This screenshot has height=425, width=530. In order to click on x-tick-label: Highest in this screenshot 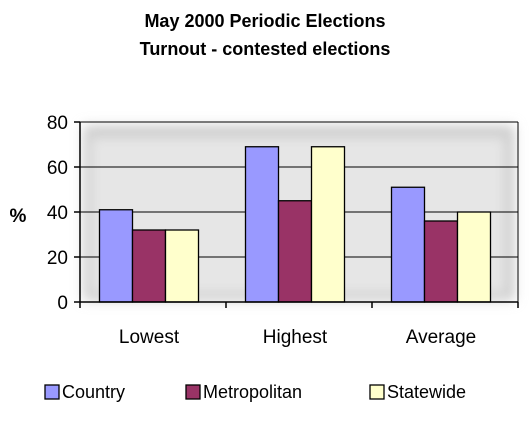, I will do `click(295, 337)`.